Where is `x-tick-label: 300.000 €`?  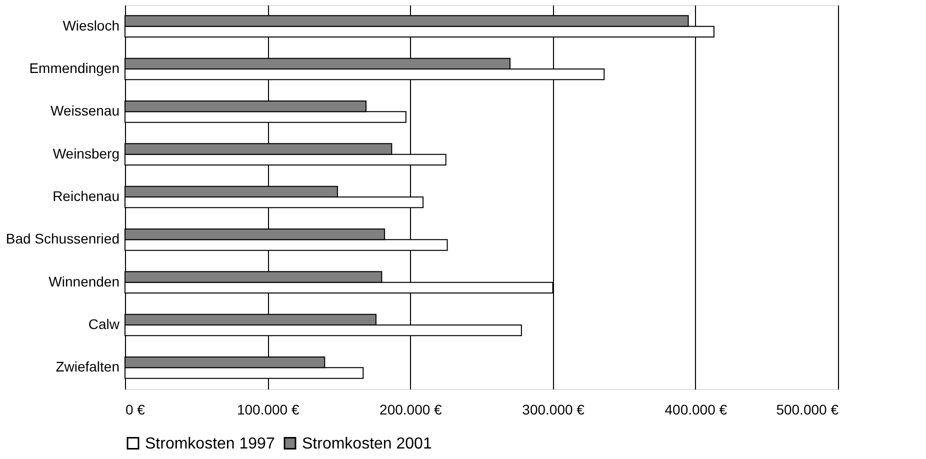
x-tick-label: 300.000 € is located at coordinates (553, 410).